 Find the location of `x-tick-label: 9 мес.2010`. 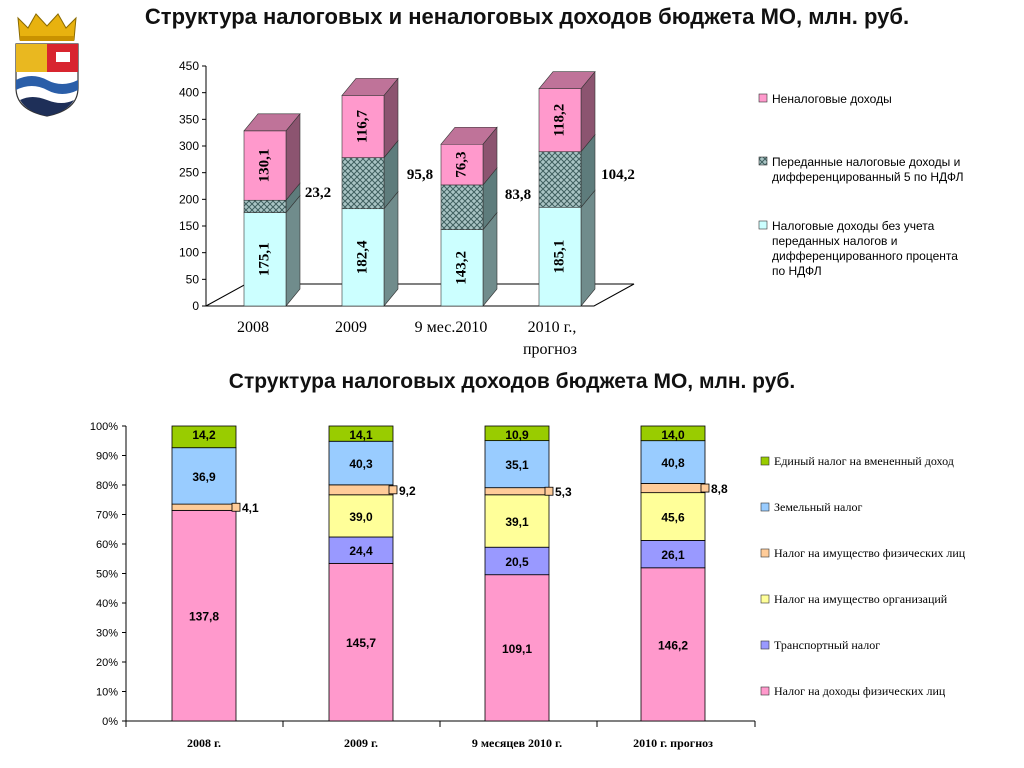

x-tick-label: 9 мес.2010 is located at coordinates (451, 327).